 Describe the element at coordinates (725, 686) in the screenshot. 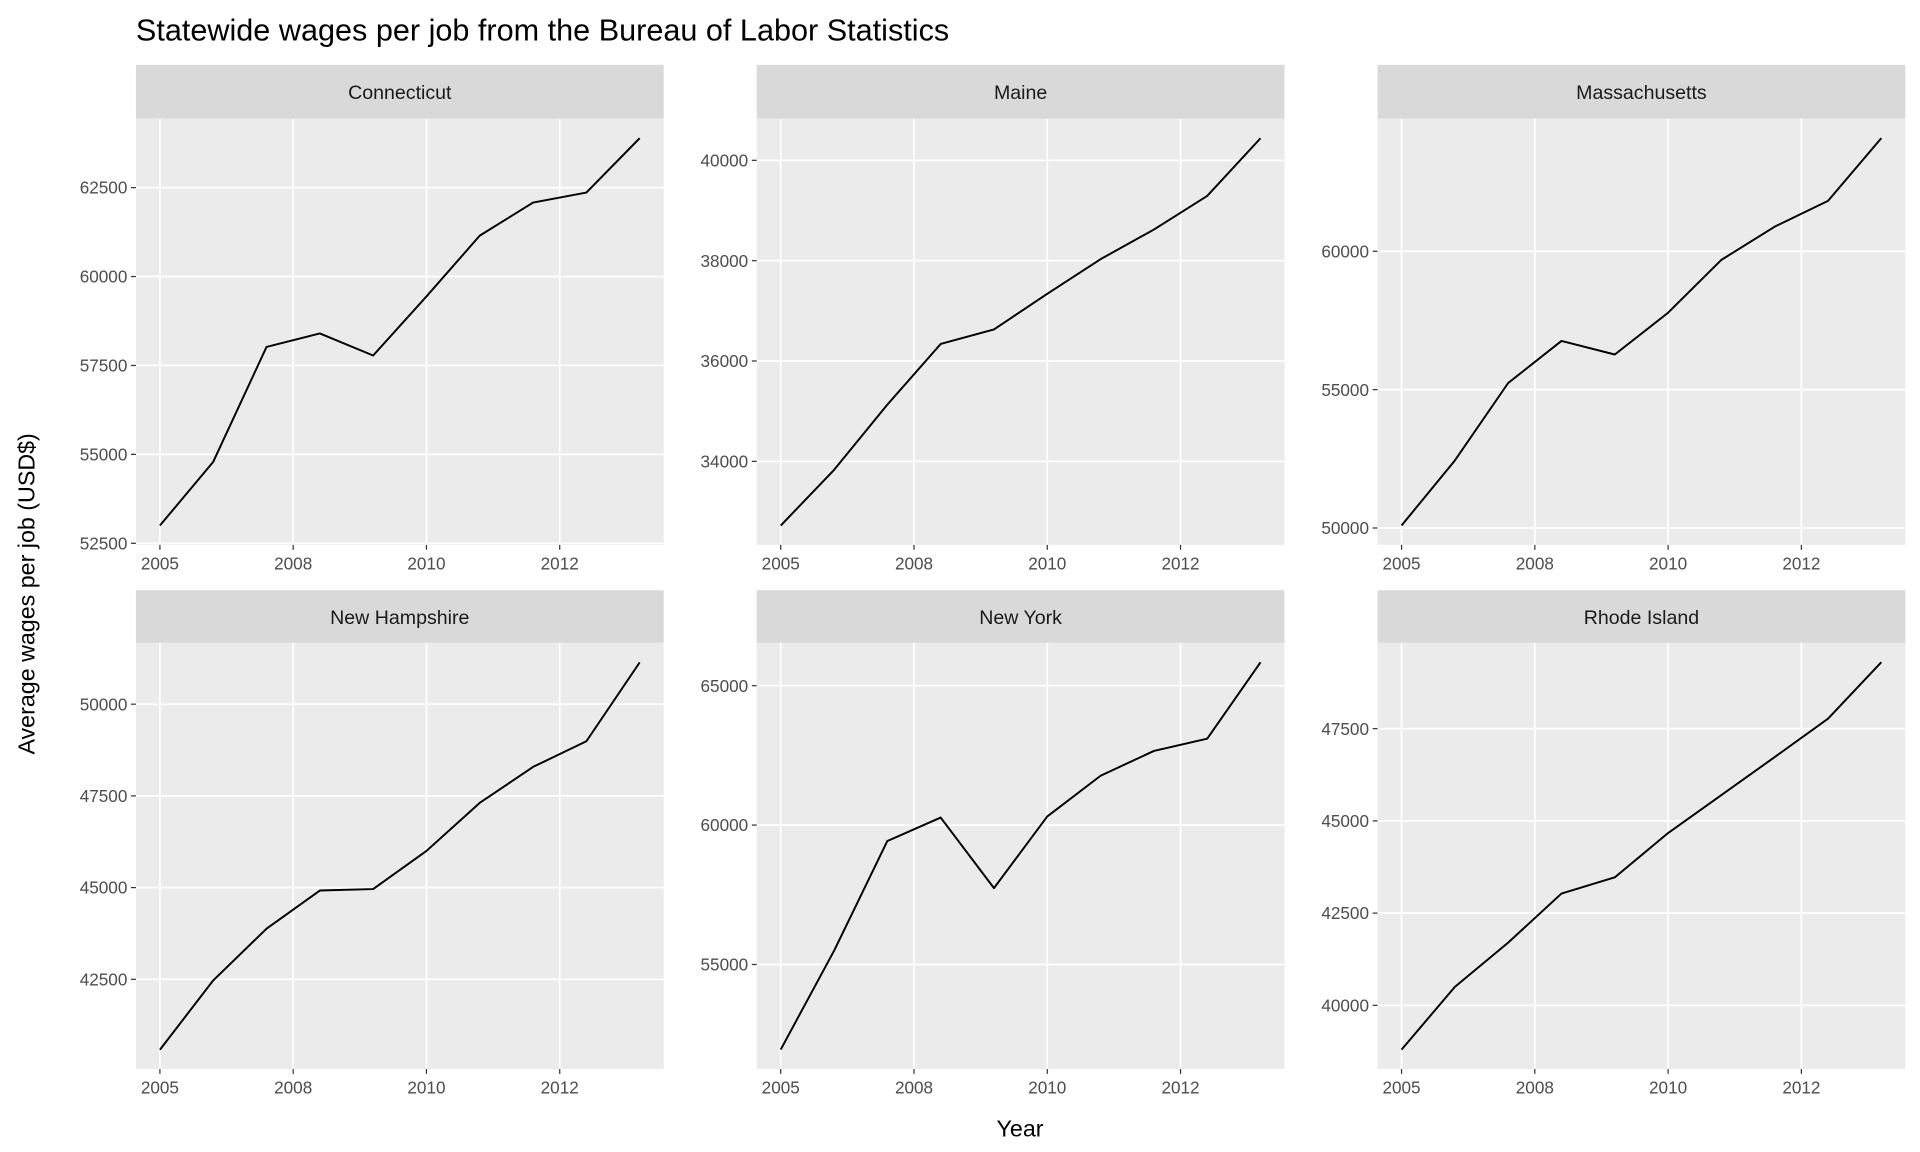

I see `y-tick-label: 65000` at that location.